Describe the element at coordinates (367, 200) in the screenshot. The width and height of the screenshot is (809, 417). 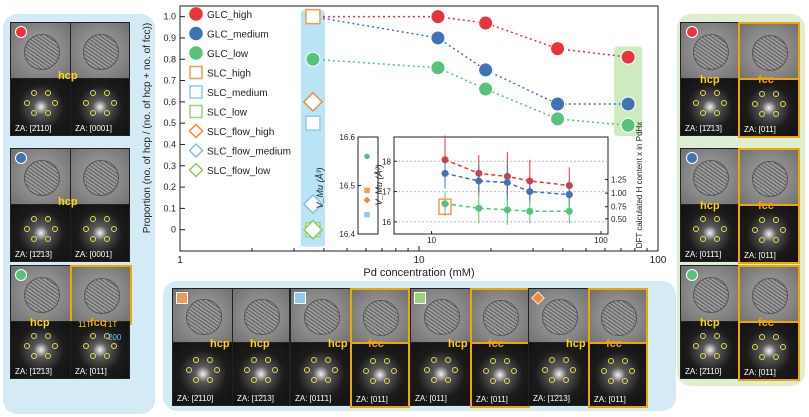
I see `inset-volume-point-SLC_flow_high` at that location.